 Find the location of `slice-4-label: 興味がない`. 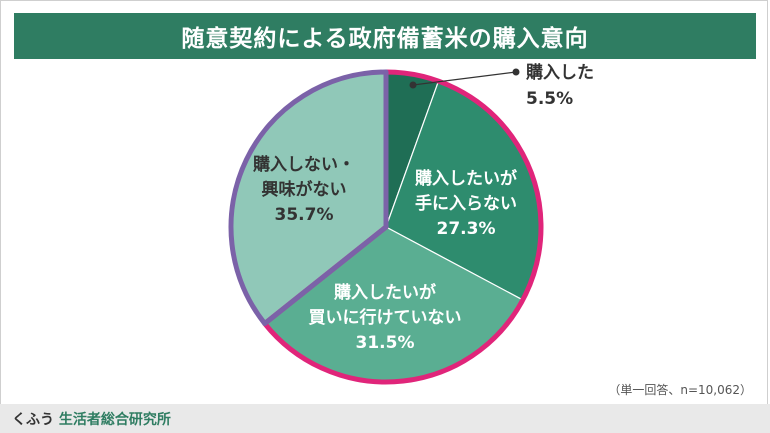

slice-4-label: 興味がない is located at coordinates (304, 189).